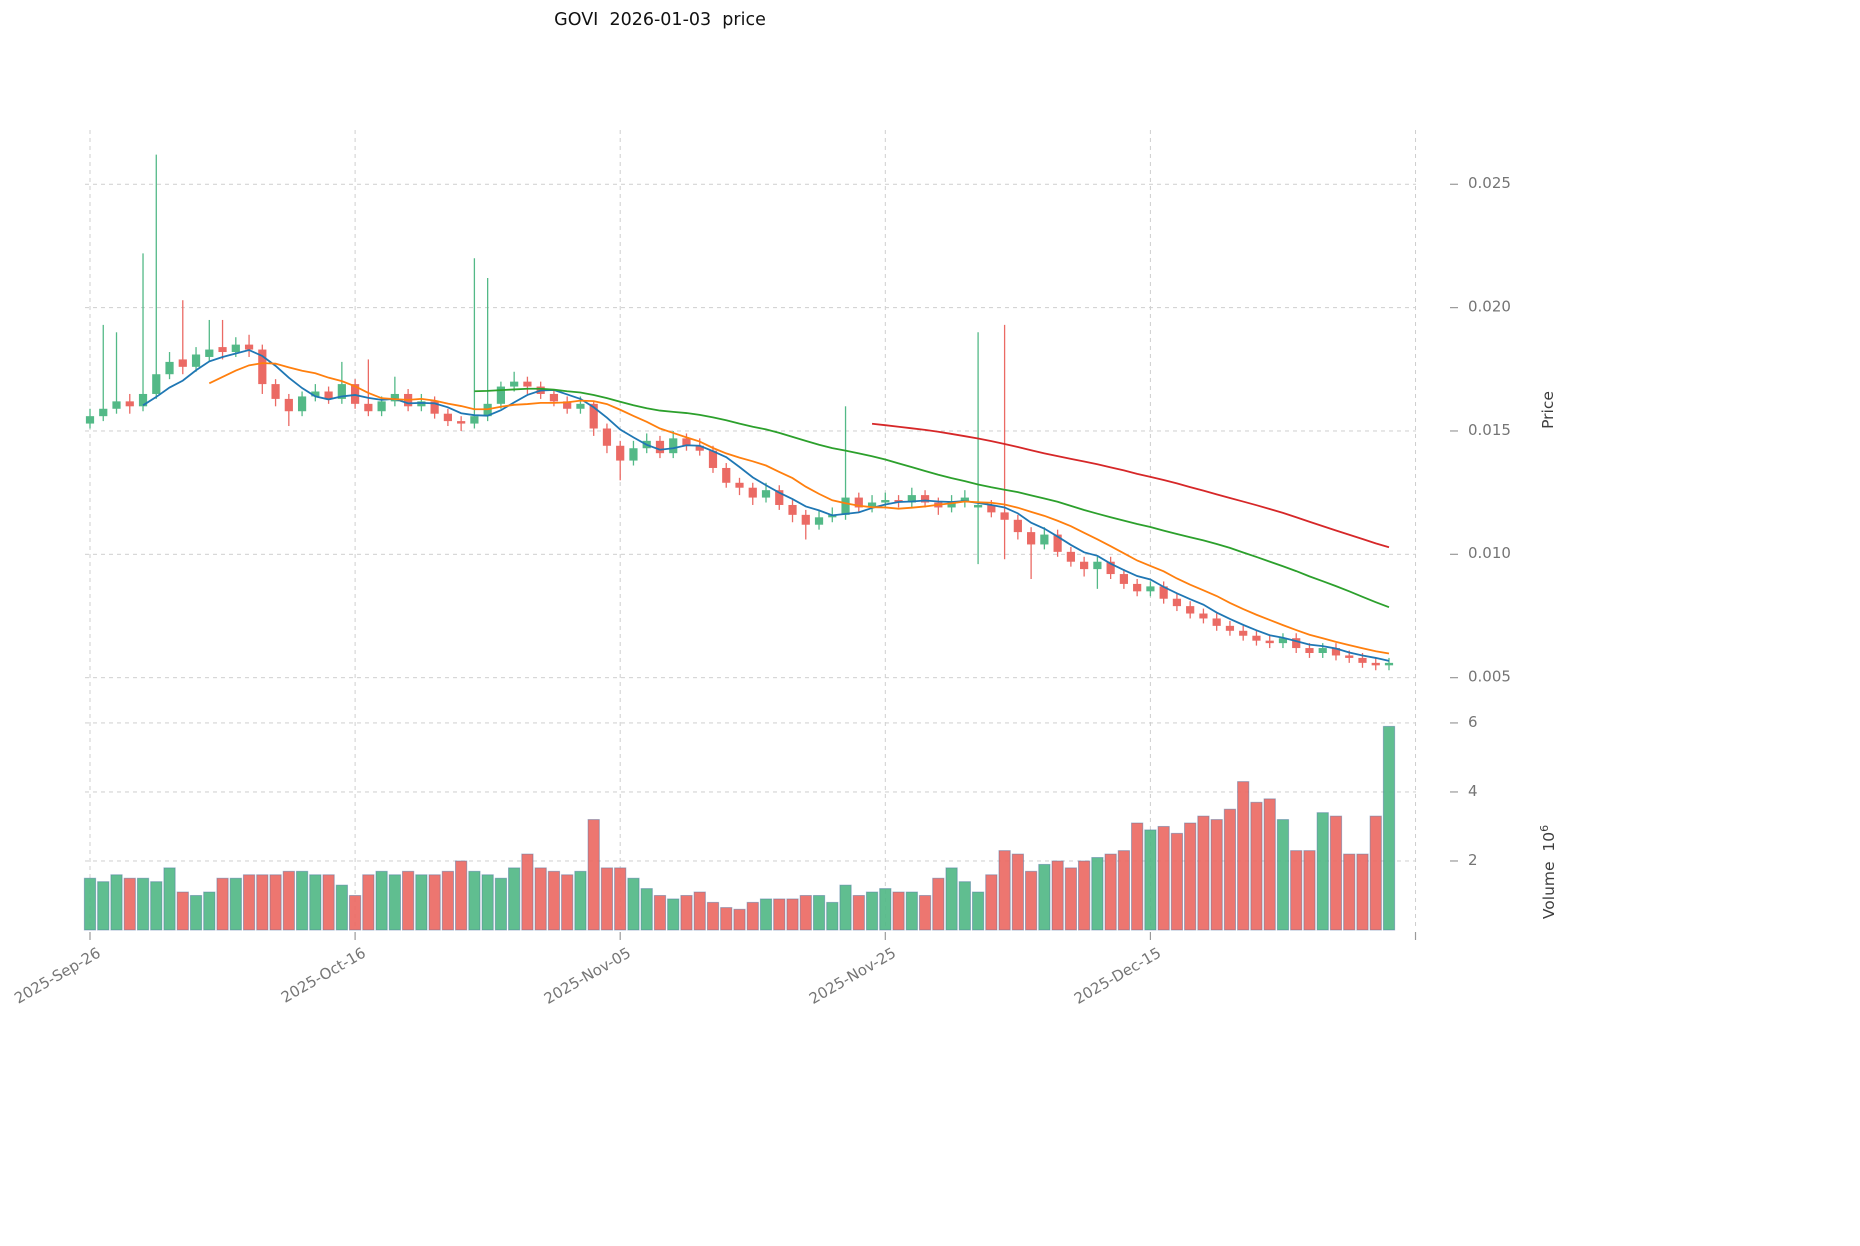 This screenshot has height=1246, width=1860. What do you see at coordinates (660, 20) in the screenshot?
I see `chart-title: GOVI 2026-01-03 price` at bounding box center [660, 20].